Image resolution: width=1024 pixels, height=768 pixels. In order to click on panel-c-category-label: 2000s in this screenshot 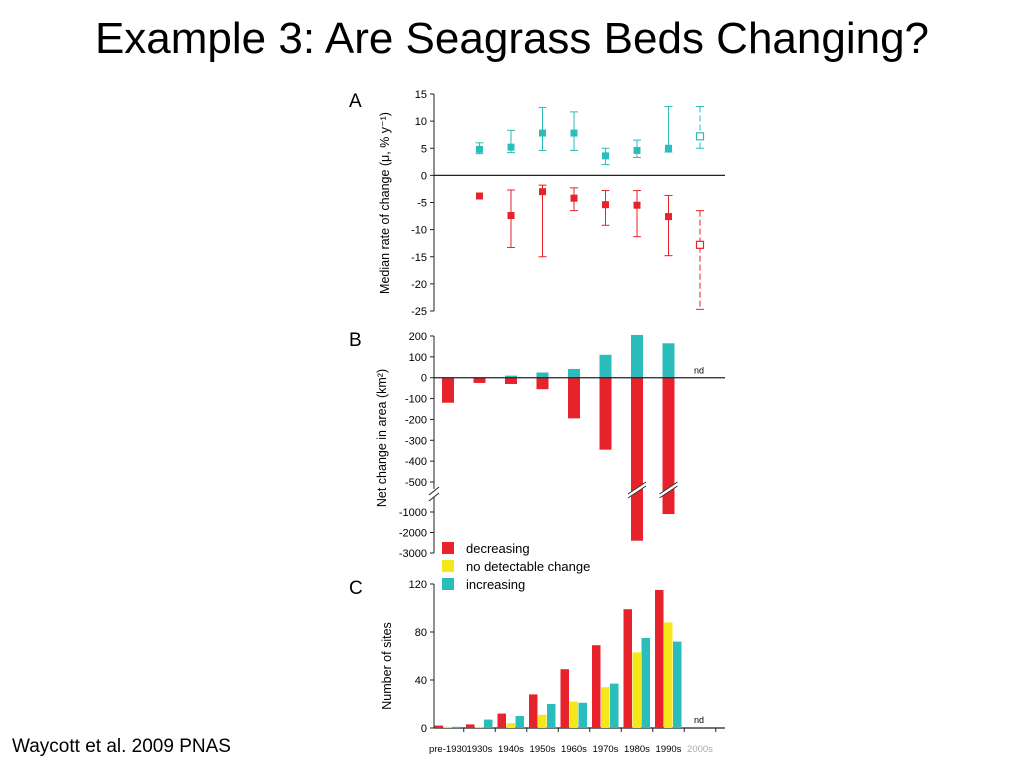, I will do `click(700, 749)`.